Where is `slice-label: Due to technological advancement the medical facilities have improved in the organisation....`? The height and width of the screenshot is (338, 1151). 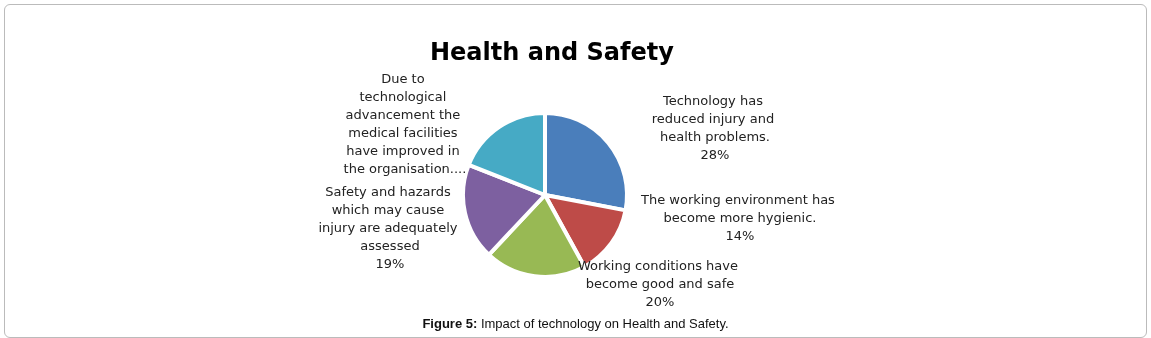 slice-label: Due to technological advancement the medical facilities have improved in the organisation.... is located at coordinates (405, 123).